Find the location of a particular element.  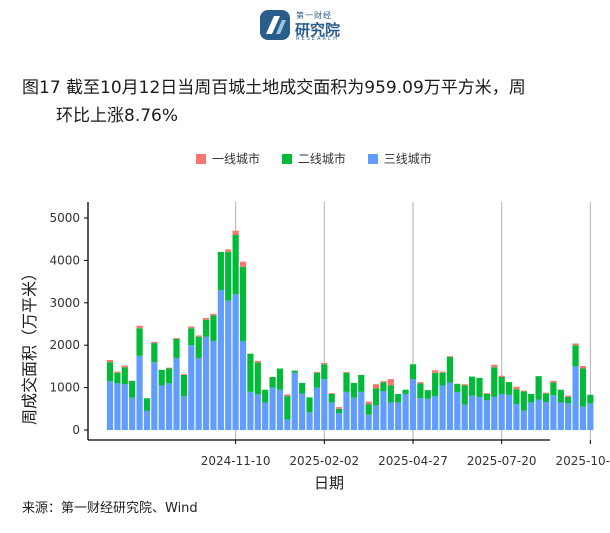

y-axis-label: 周成交面积（万平米） is located at coordinates (29, 344).